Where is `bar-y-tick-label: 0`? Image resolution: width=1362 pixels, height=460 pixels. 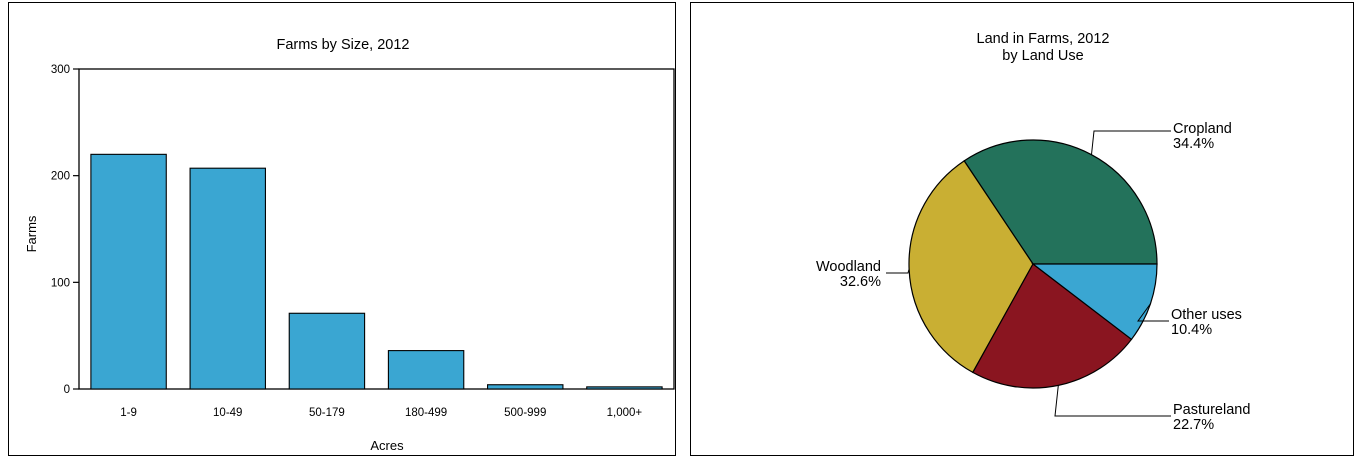
bar-y-tick-label: 0 is located at coordinates (67, 390).